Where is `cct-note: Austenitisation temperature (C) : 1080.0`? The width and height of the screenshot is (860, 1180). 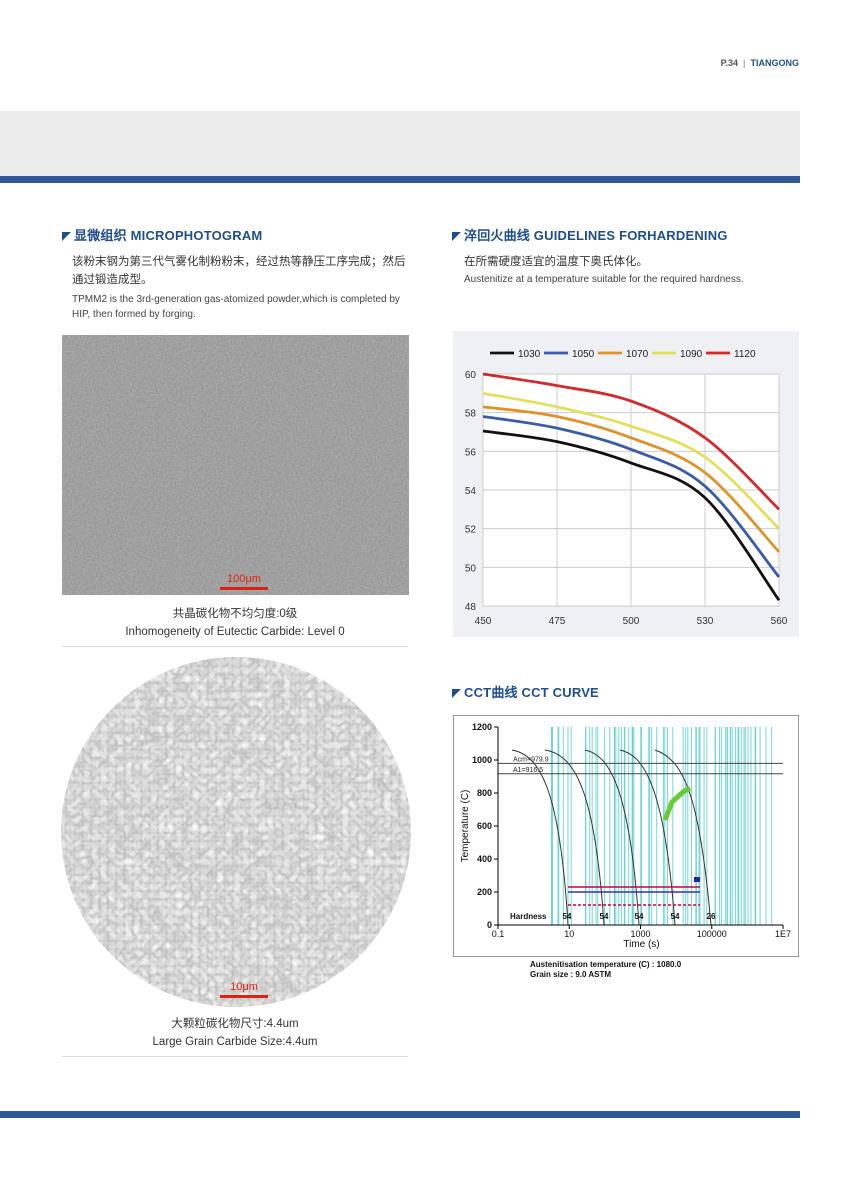 cct-note: Austenitisation temperature (C) : 1080.0 is located at coordinates (606, 964).